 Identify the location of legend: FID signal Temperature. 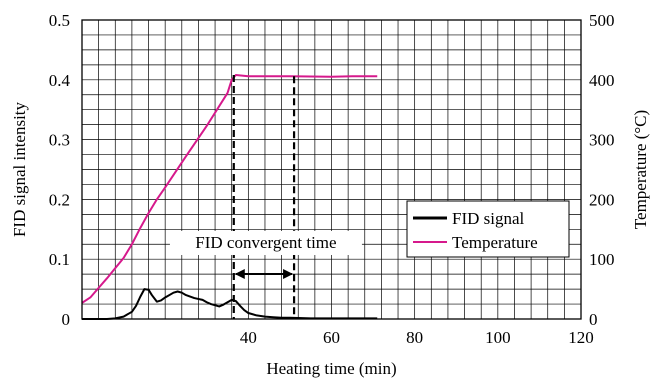
(488, 229).